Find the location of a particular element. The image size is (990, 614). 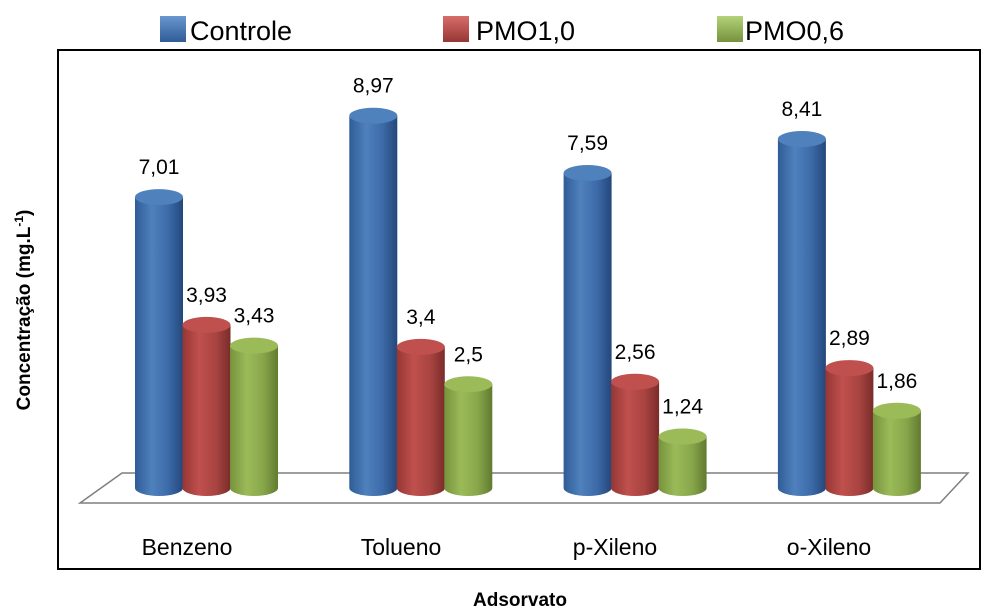

bar-tolueno-pmo06 is located at coordinates (468, 436).